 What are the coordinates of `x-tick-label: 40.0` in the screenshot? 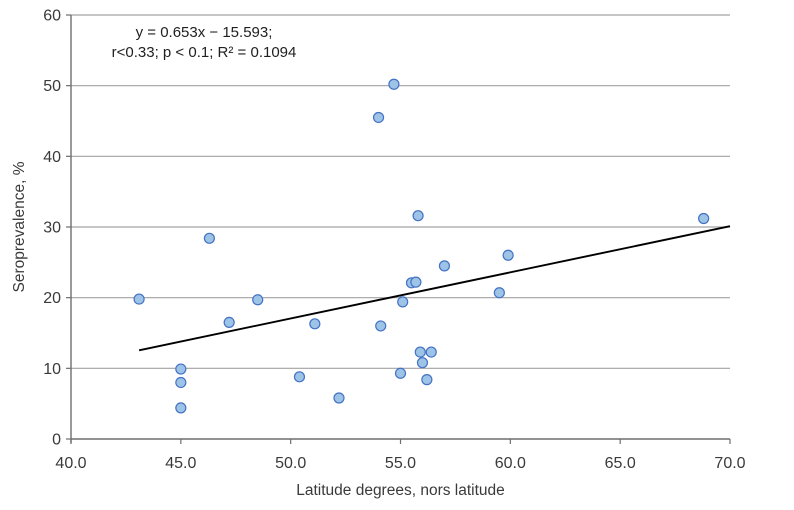 It's located at (70, 463).